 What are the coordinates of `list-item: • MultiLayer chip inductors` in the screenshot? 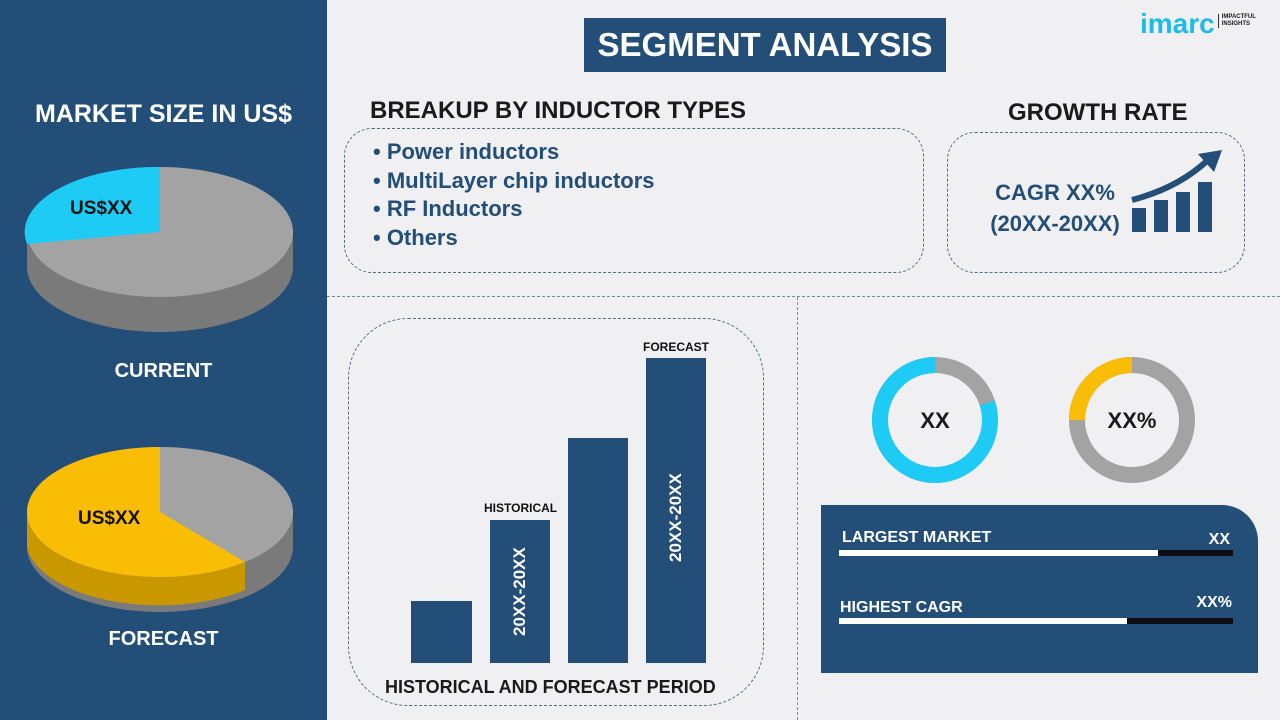 It's located at (514, 180).